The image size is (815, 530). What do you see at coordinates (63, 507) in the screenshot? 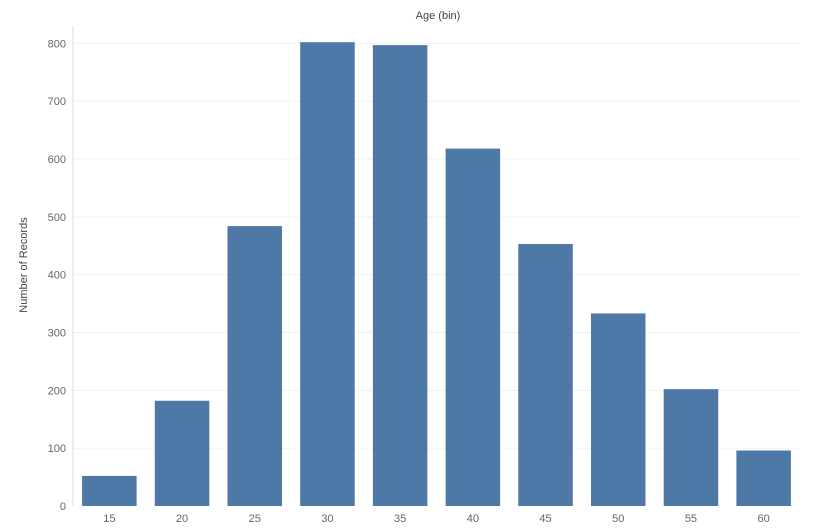
I see `y-tick-label: 0` at bounding box center [63, 507].